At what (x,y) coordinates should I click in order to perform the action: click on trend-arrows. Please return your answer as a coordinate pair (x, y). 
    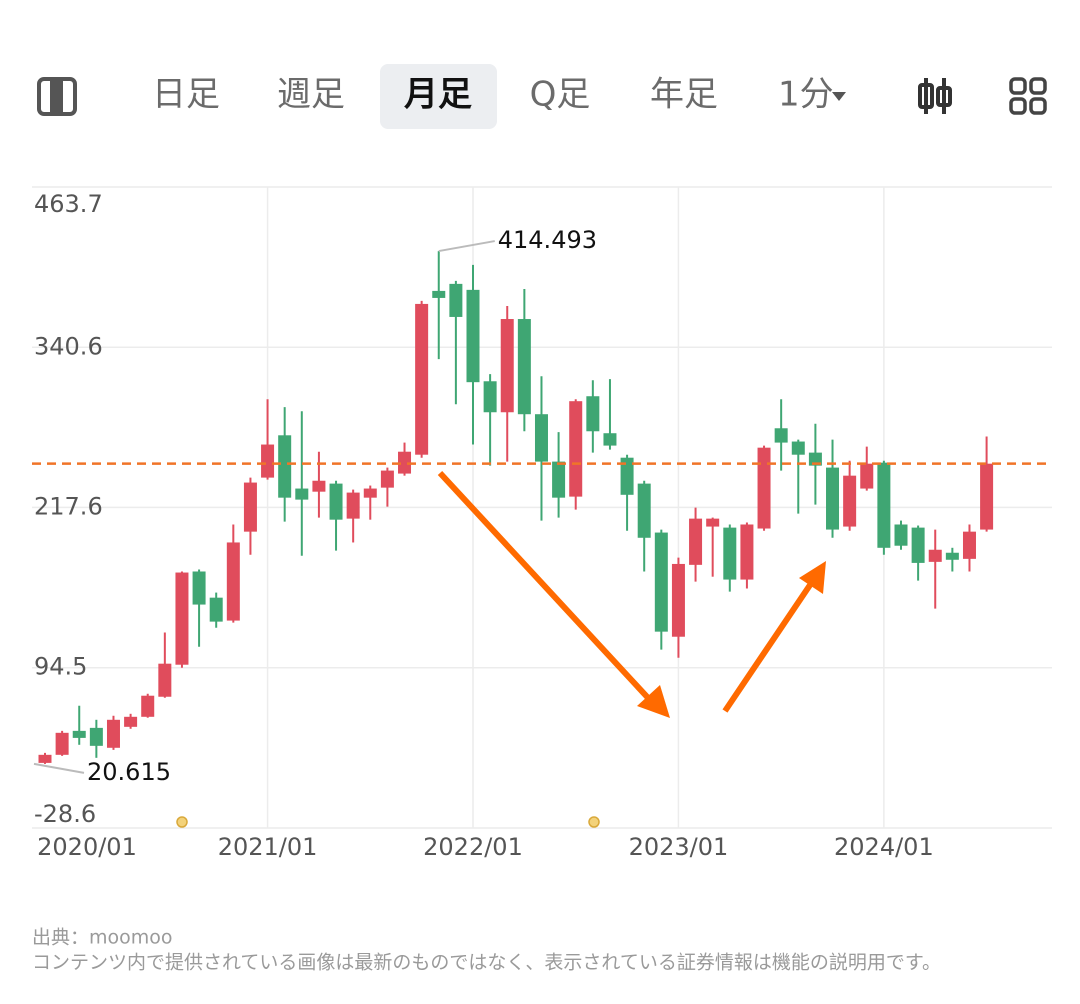
    Looking at the image, I should click on (631, 594).